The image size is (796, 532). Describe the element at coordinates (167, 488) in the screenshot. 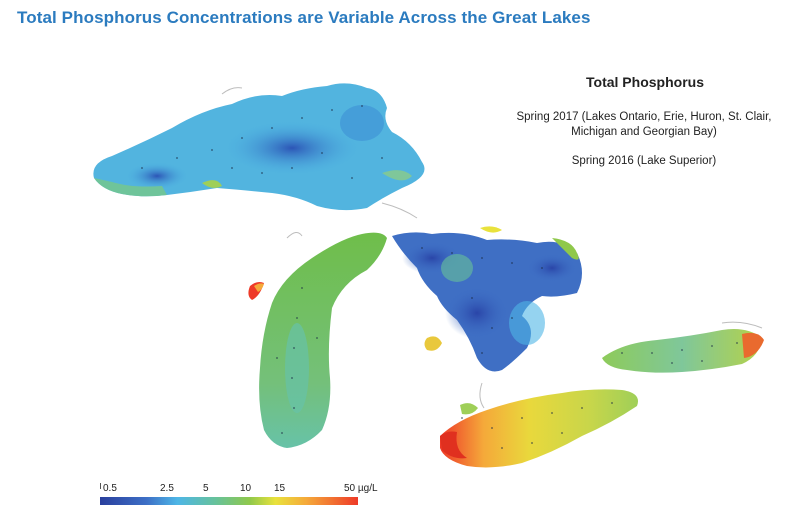

I see `scale-label-2-5: 2.5` at that location.